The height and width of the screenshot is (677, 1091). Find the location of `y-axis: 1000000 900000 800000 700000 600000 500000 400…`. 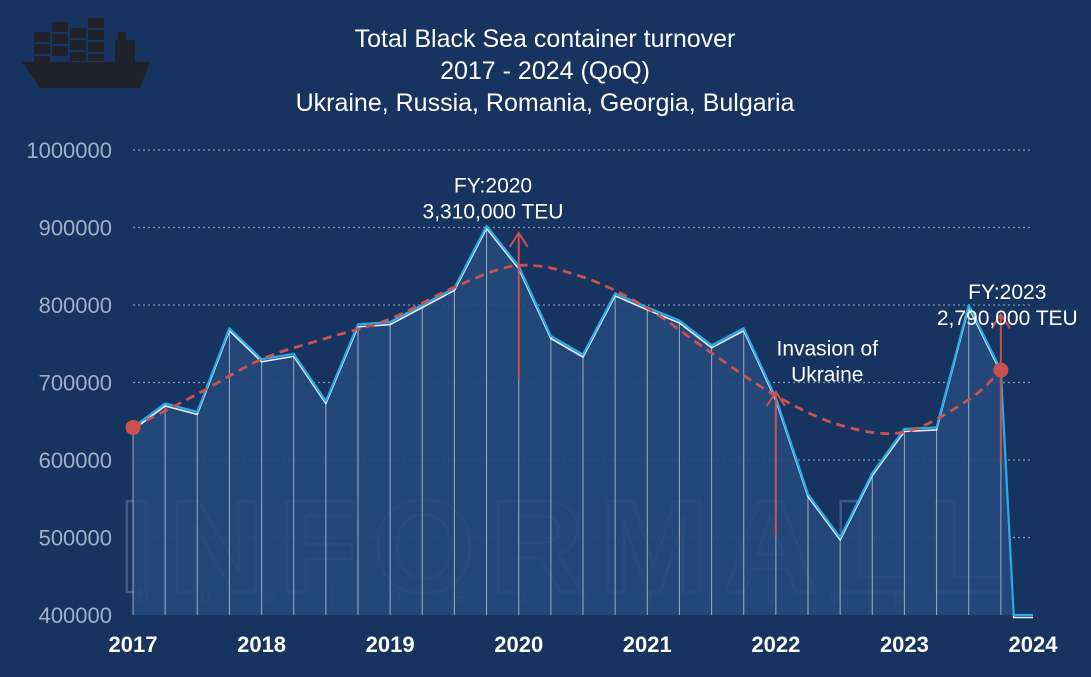

y-axis: 1000000 900000 800000 700000 600000 500000 400… is located at coordinates (69, 383).